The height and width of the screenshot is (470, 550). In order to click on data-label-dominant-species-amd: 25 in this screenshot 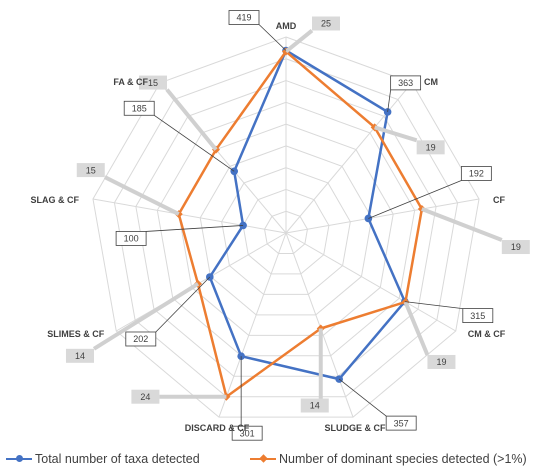, I will do `click(312, 35)`.